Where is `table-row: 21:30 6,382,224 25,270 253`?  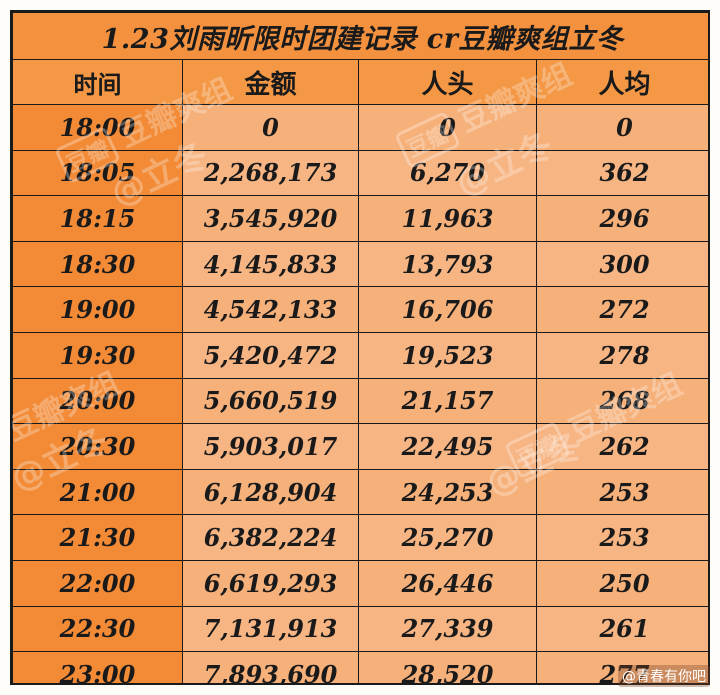
table-row: 21:30 6,382,224 25,270 253 is located at coordinates (360, 537).